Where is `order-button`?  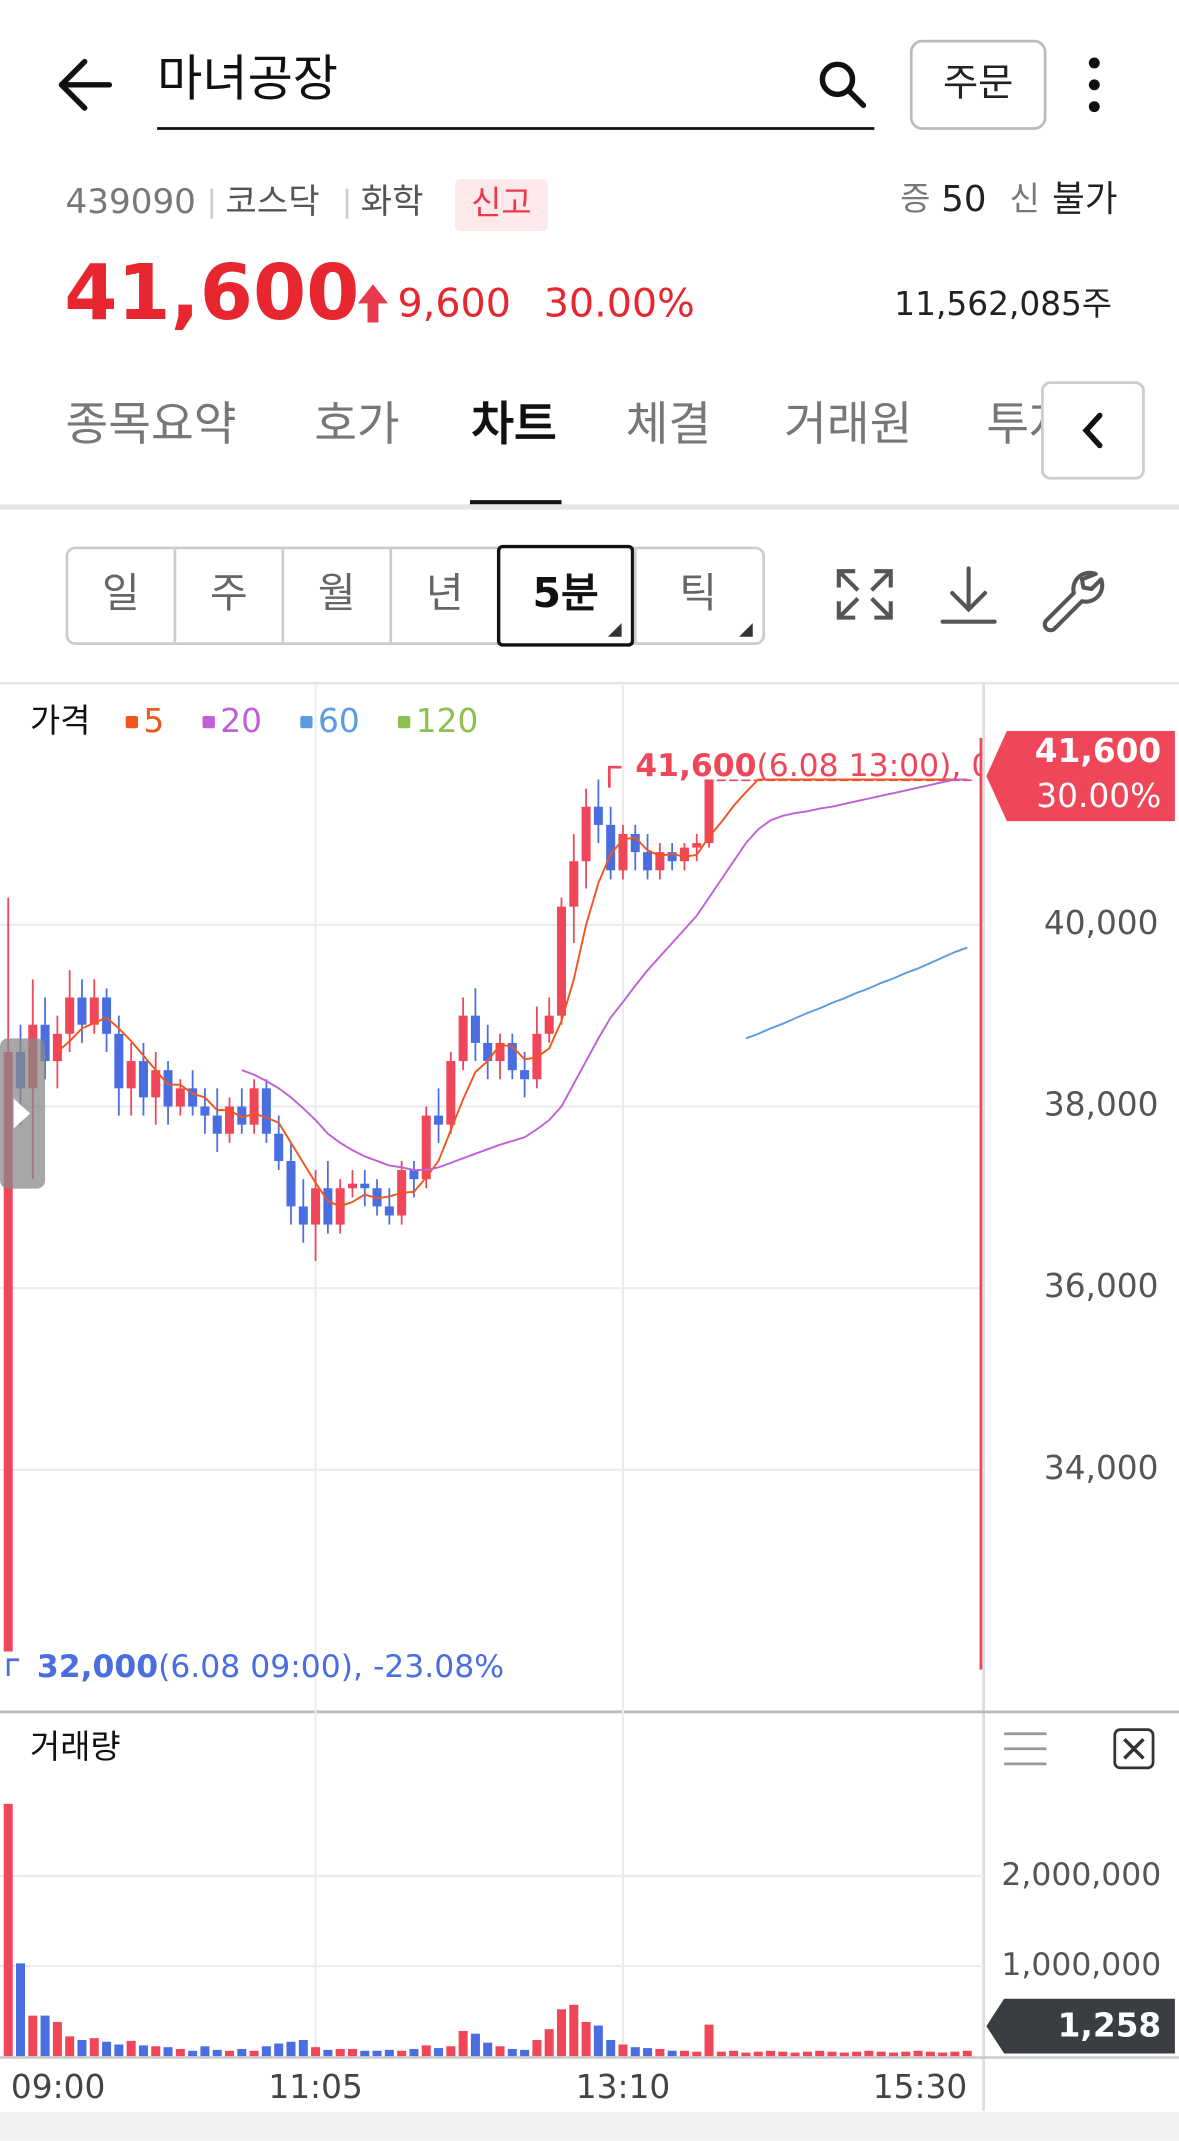 order-button is located at coordinates (978, 84).